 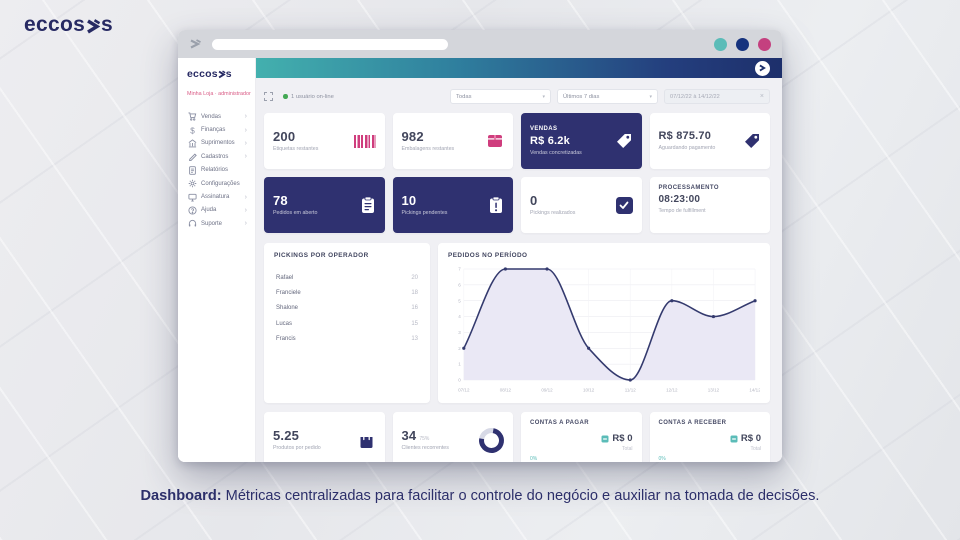 I want to click on stat-percent-badge: 0%, so click(x=662, y=459).